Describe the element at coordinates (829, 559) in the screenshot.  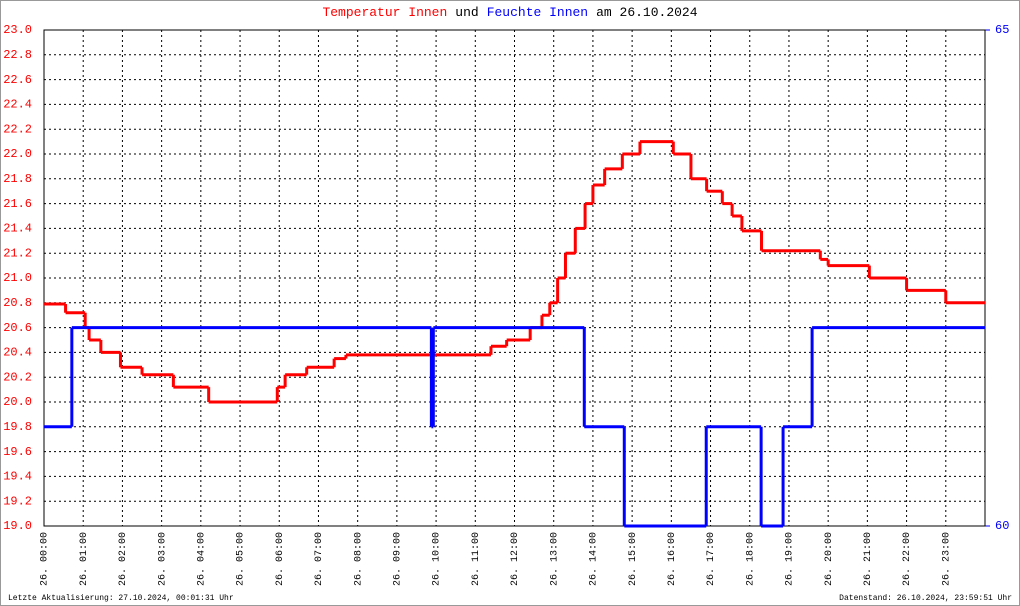
I see `x-tick-label: 26. 20:00` at that location.